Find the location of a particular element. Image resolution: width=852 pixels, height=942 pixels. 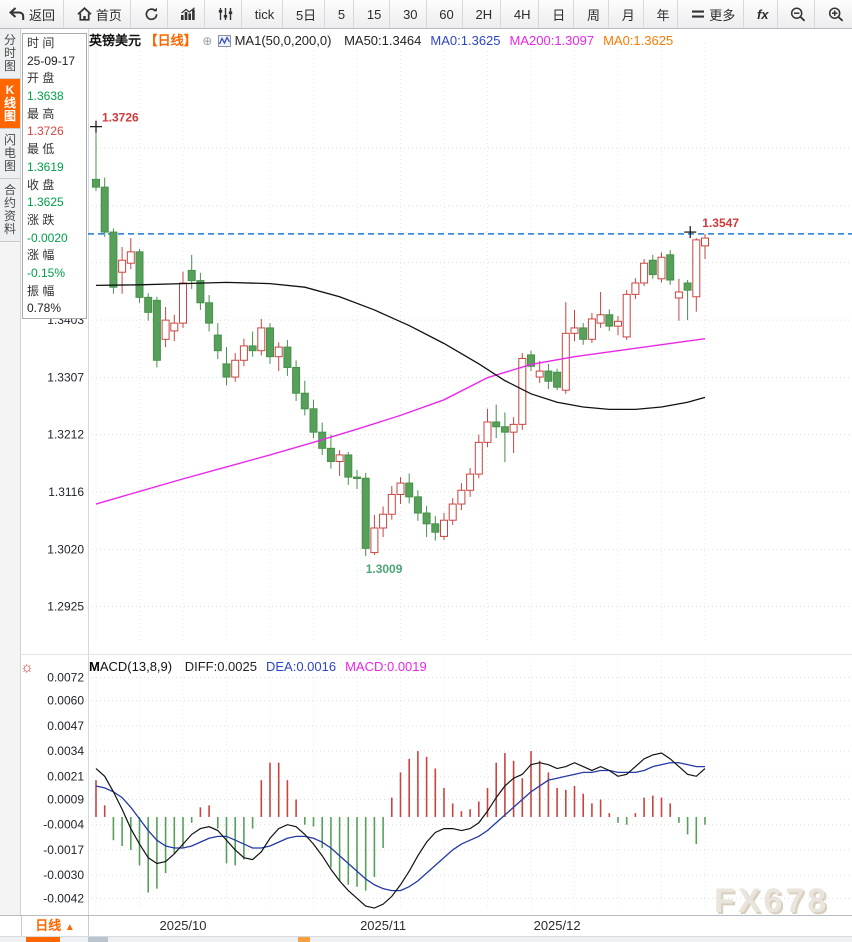

period-4h-button: 4H is located at coordinates (523, 14).